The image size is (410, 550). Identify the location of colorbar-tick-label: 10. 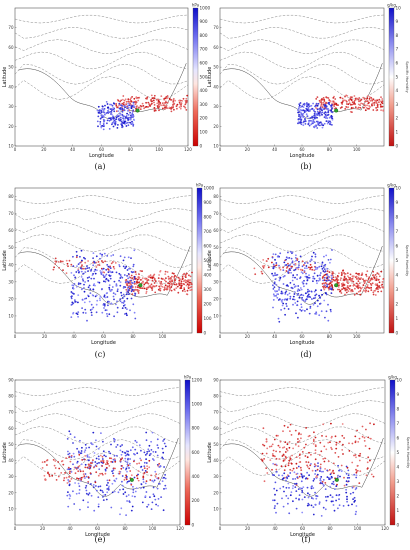
(399, 7).